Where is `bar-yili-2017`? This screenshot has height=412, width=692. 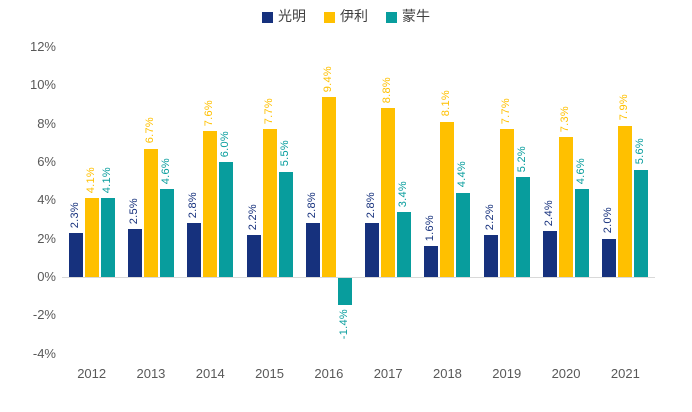 bar-yili-2017 is located at coordinates (388, 192).